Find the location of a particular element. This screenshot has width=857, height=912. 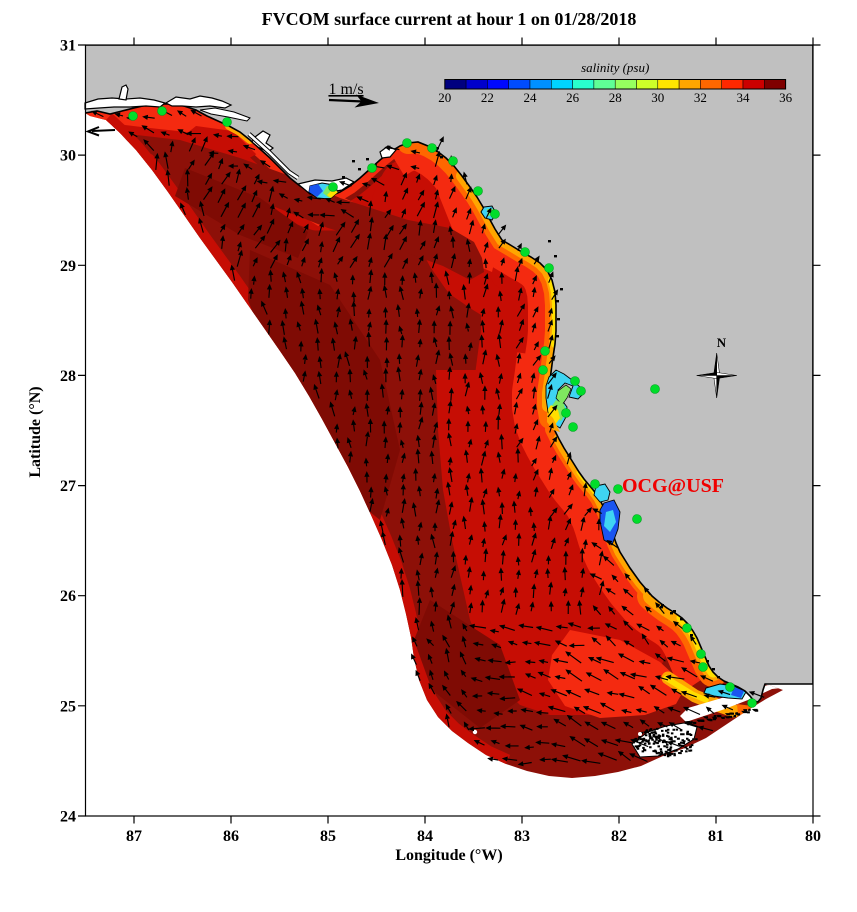

svg-text: N is located at coordinates (722, 342).